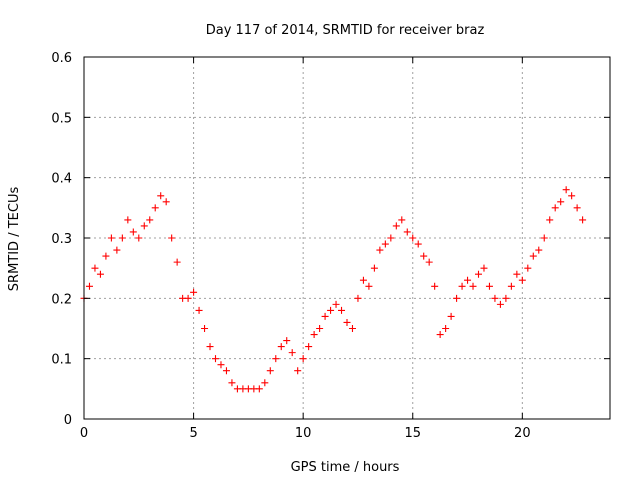 Image resolution: width=640 pixels, height=480 pixels. I want to click on y-tick-label: 0.2, so click(61, 299).